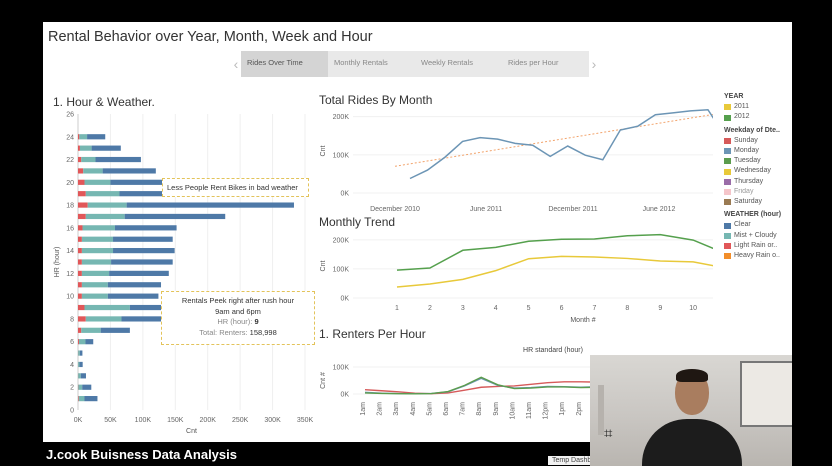  I want to click on story-tab-rides-per-hour: Rides per Hour, so click(545, 64).